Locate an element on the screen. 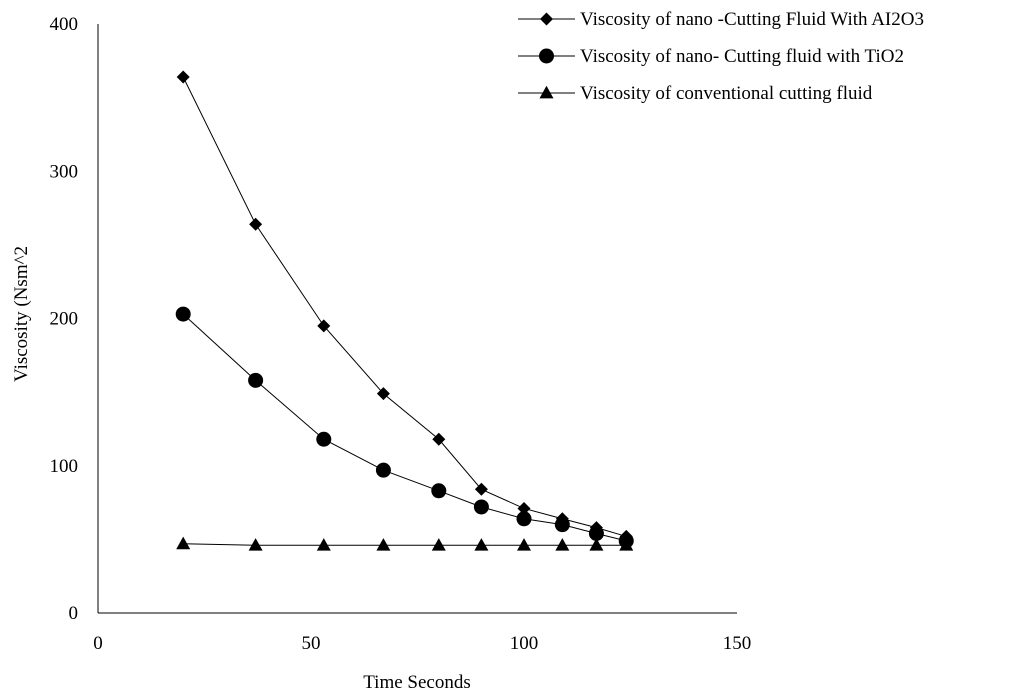 This screenshot has width=1016, height=695. y-axis-title: Viscosity (Nsm^2 is located at coordinates (21, 314).